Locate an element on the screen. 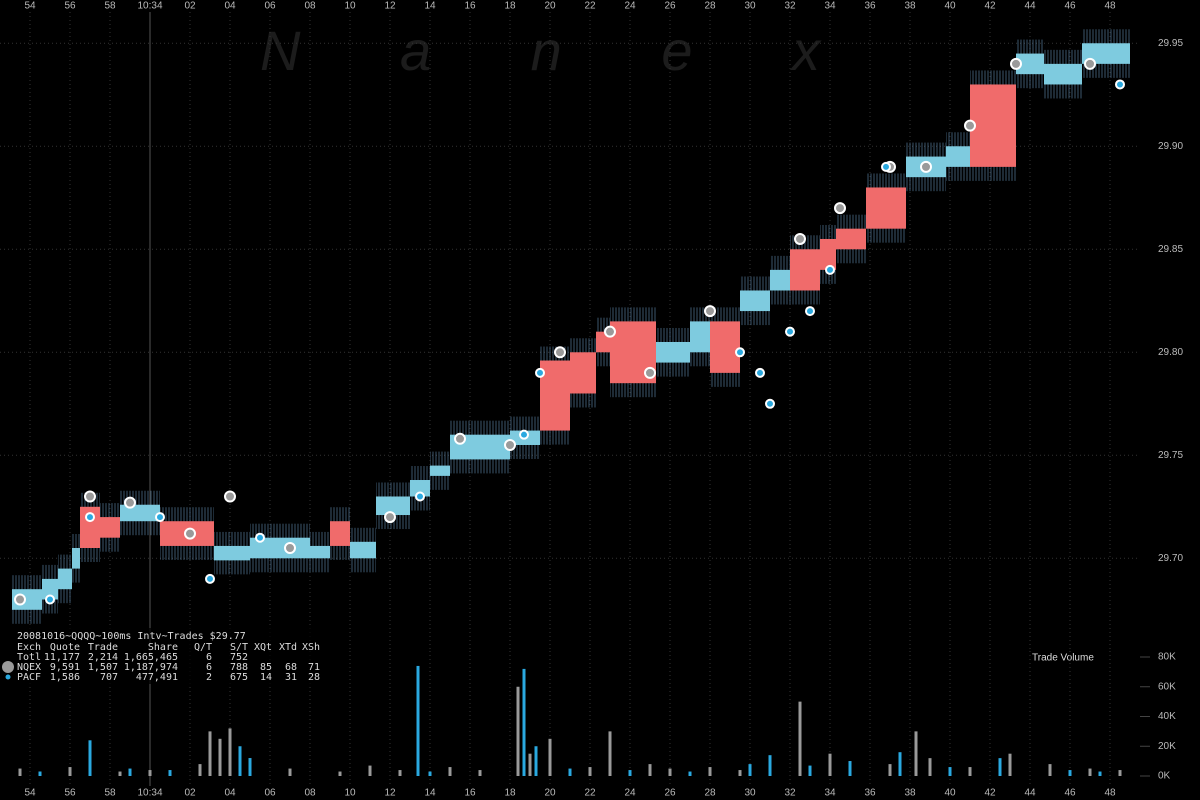  y-tick-label: 40K is located at coordinates (1167, 716).